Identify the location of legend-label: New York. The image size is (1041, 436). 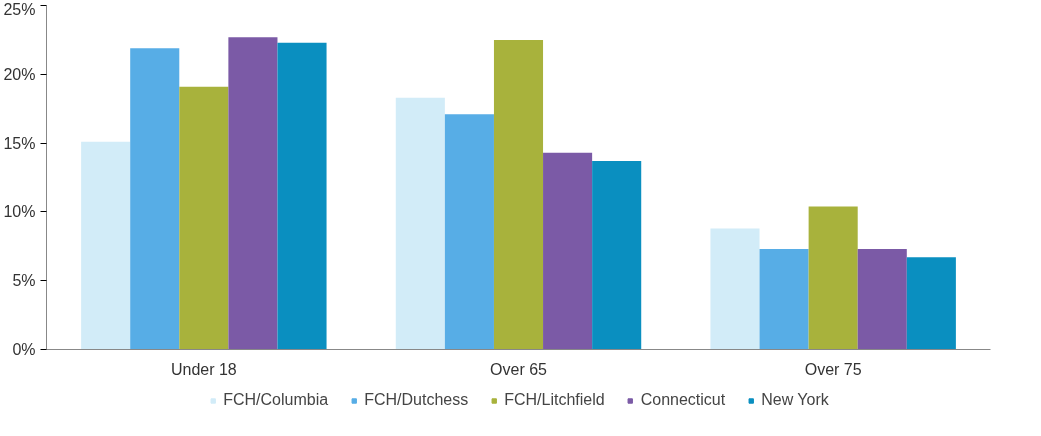
(795, 400).